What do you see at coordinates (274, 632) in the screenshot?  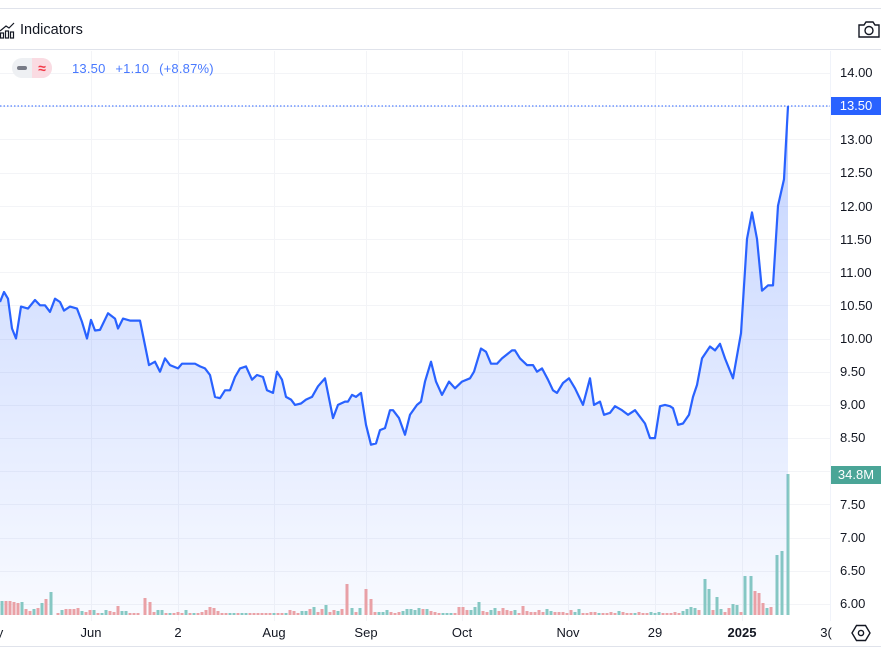 I see `time-tick: Aug` at bounding box center [274, 632].